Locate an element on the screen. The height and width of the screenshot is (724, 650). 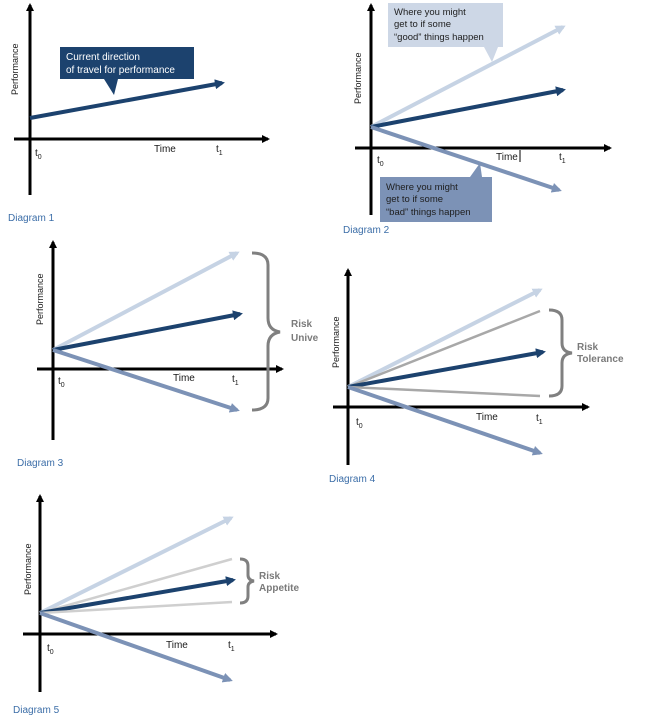
risk-appetite-bracket is located at coordinates (247, 581).